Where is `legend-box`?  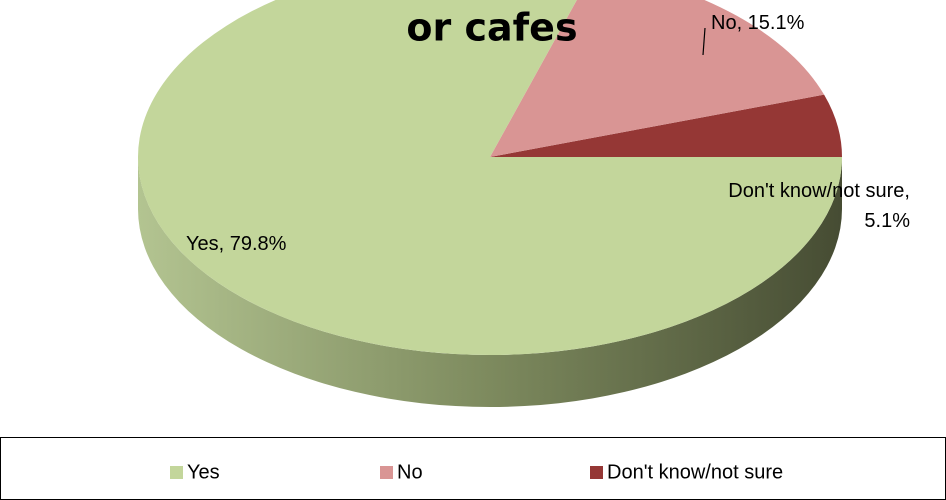
legend-box is located at coordinates (473, 468).